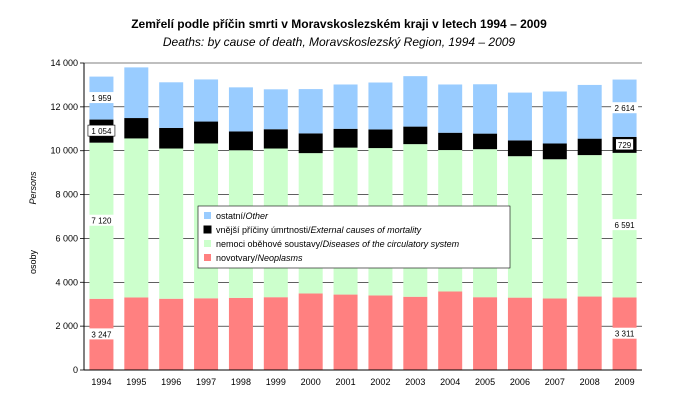 The image size is (678, 418). Describe the element at coordinates (237, 258) in the screenshot. I see `legend-label-cs-3: novotvary/` at that location.